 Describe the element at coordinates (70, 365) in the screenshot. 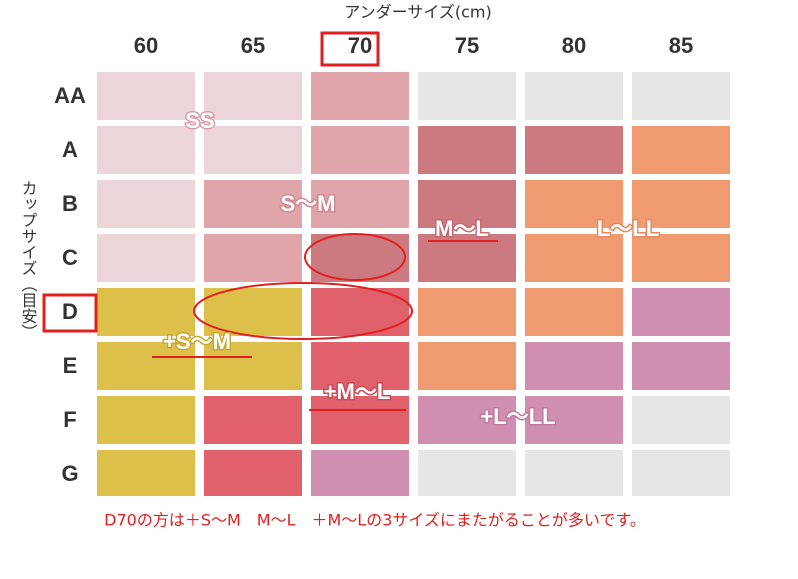

I see `row-header: E` at that location.